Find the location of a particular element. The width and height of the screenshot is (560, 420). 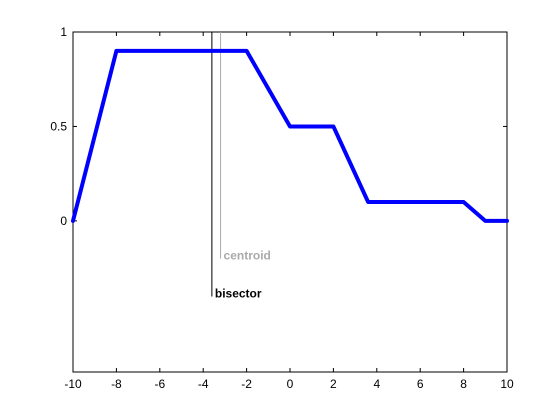

y-tick-label: 0 is located at coordinates (63, 221).